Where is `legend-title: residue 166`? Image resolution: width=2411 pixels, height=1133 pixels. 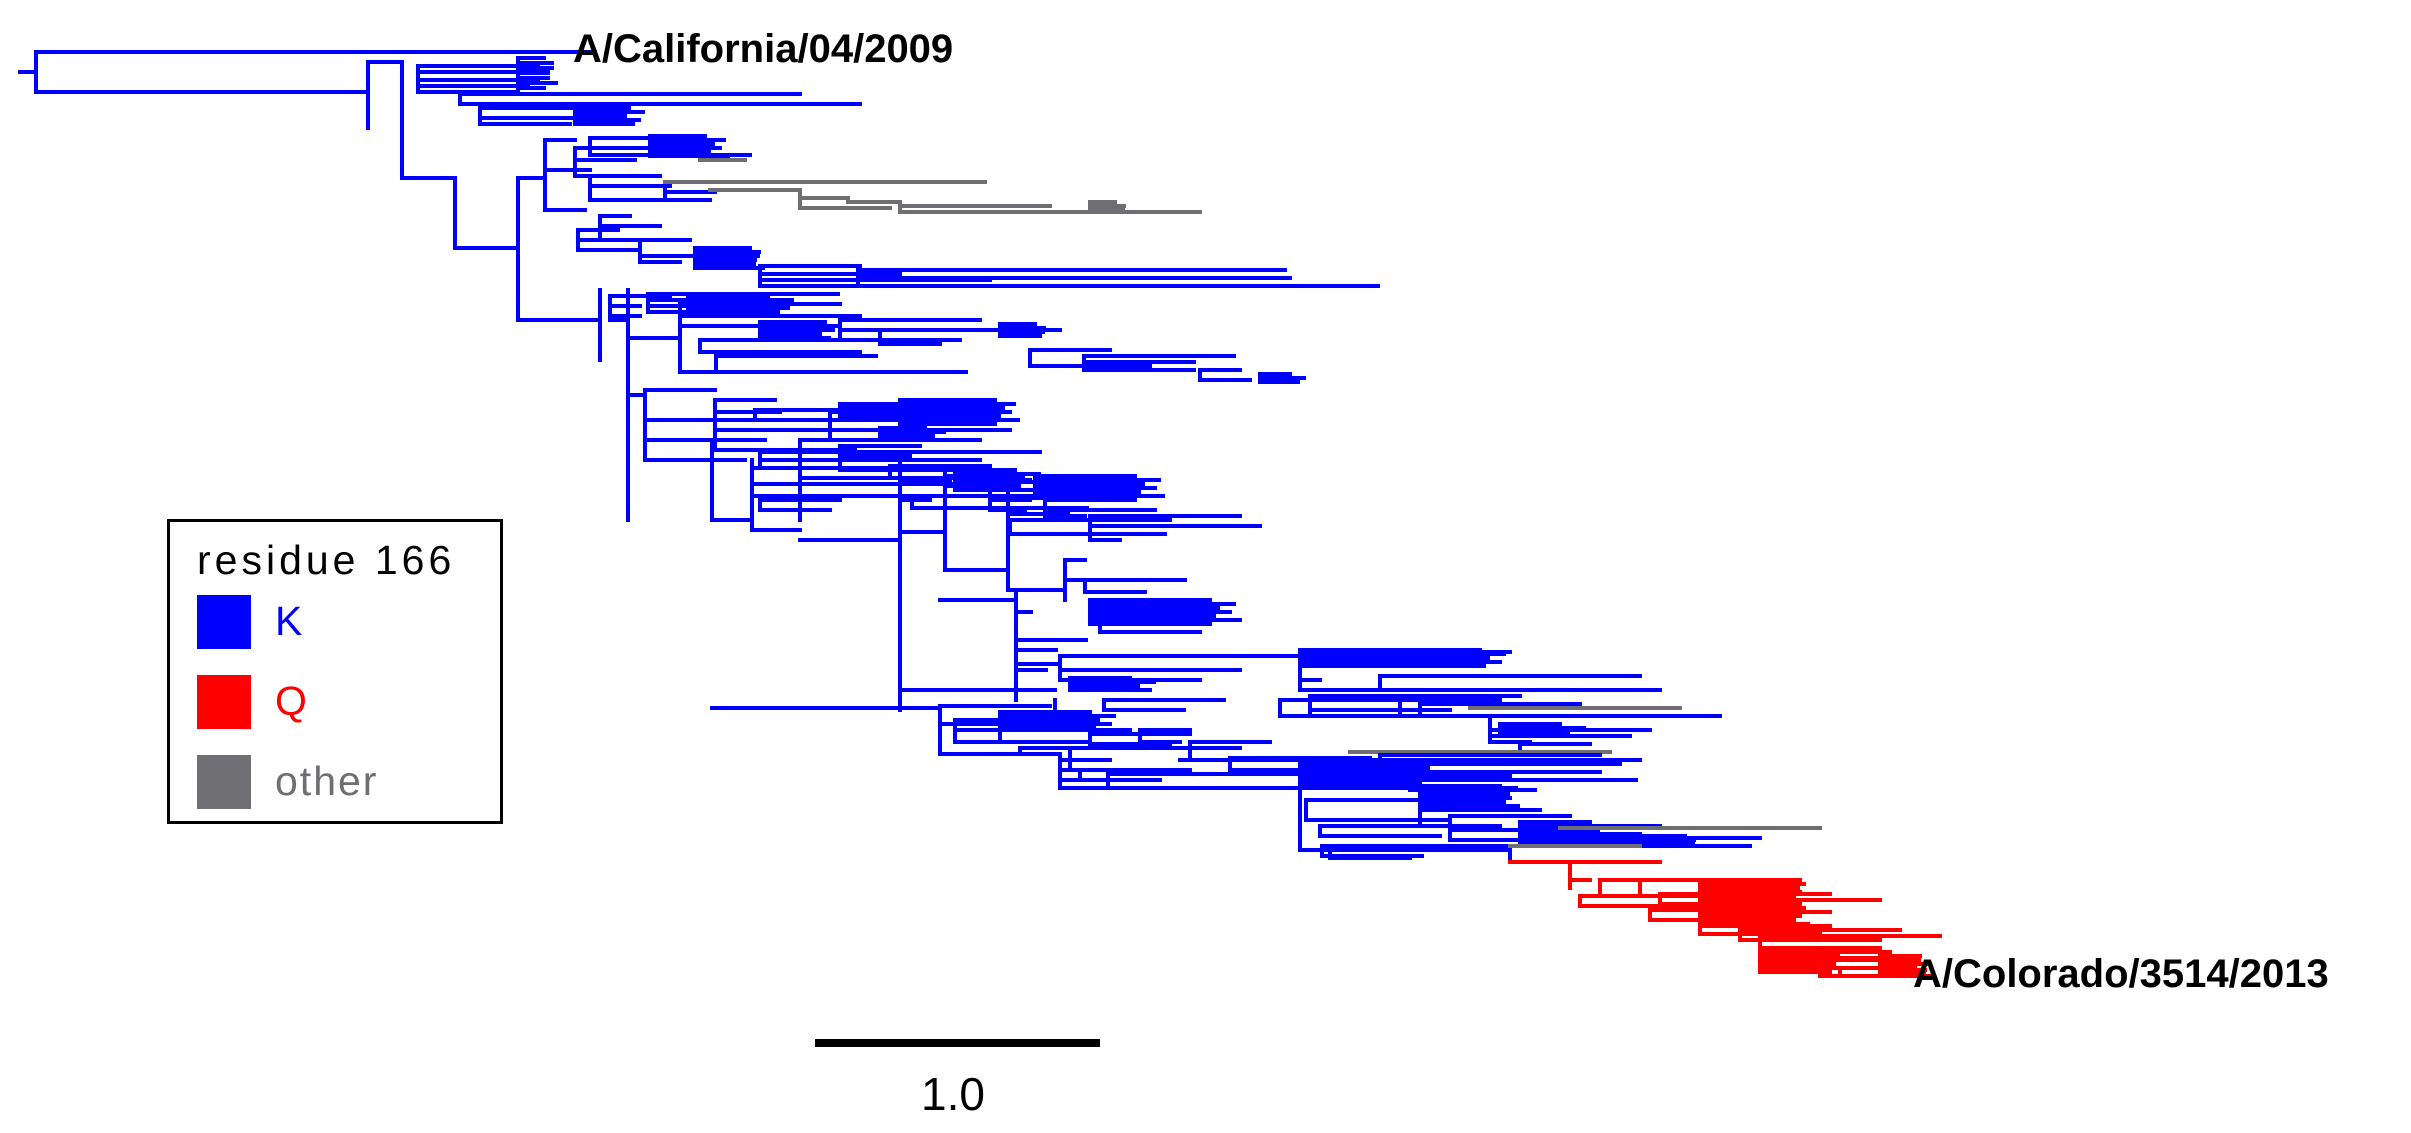 legend-title: residue 166 is located at coordinates (326, 560).